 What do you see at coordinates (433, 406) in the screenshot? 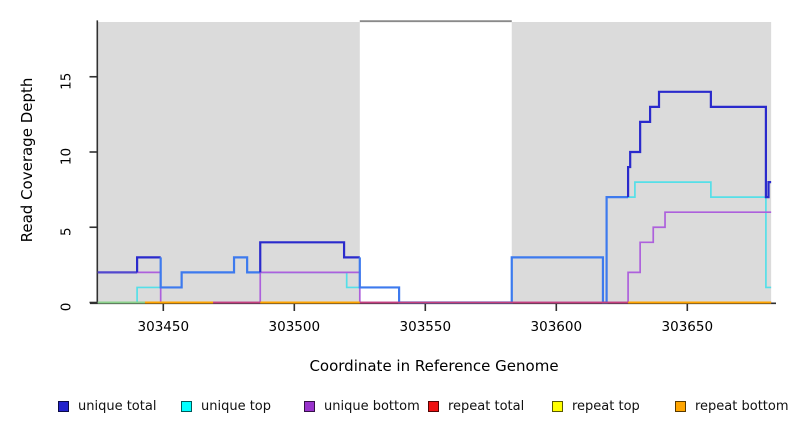
I see `legend-swatch-repeat-total` at bounding box center [433, 406].